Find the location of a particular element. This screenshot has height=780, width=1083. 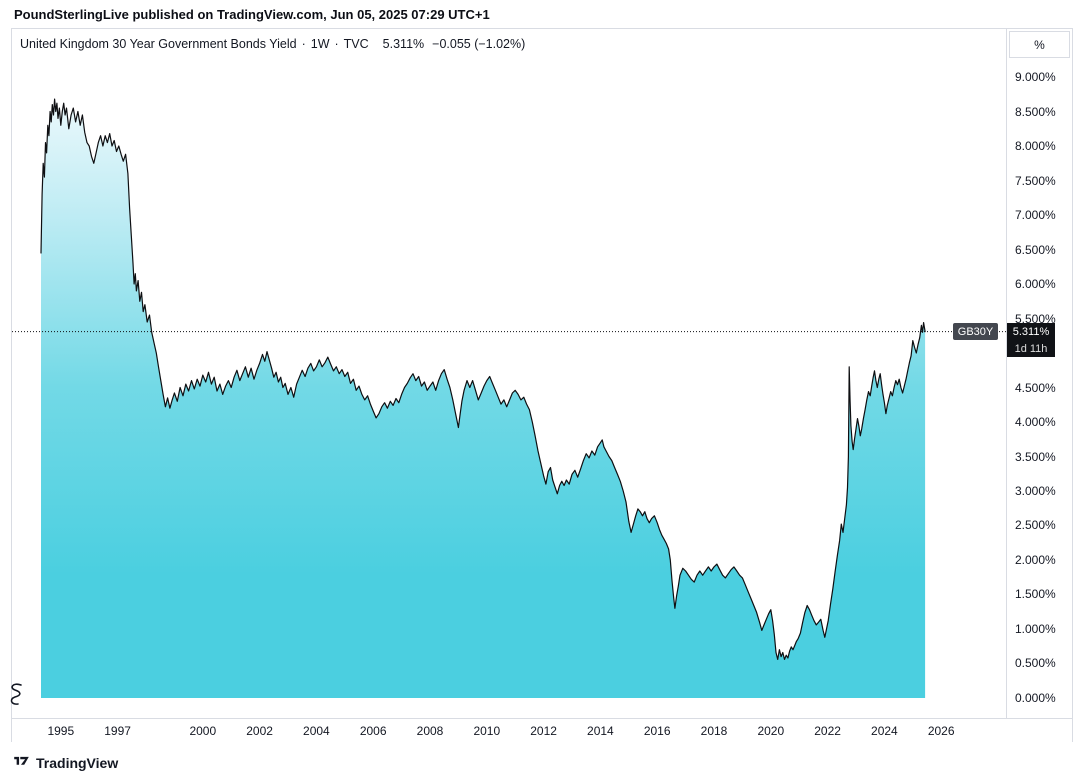

time-tick-label: 2012 is located at coordinates (543, 731).